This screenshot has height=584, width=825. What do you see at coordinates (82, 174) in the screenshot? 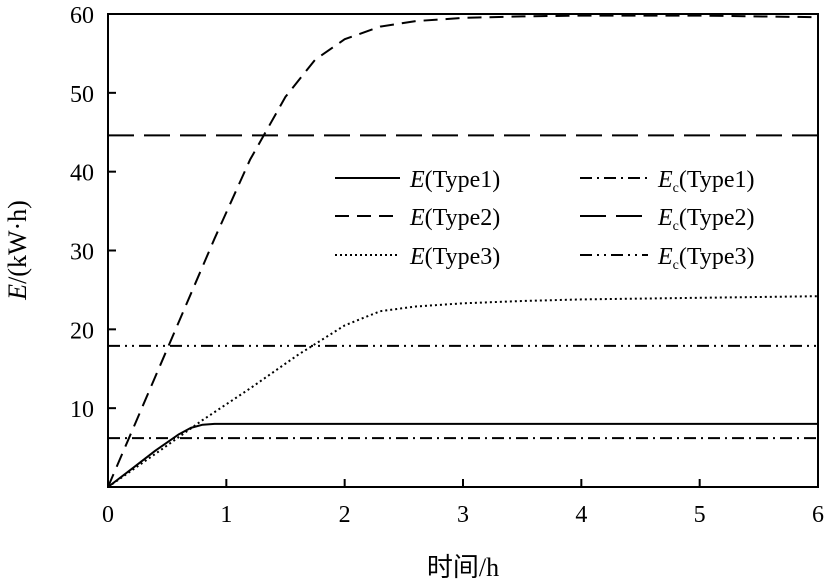
I see `y-tick-label: 40` at bounding box center [82, 174].